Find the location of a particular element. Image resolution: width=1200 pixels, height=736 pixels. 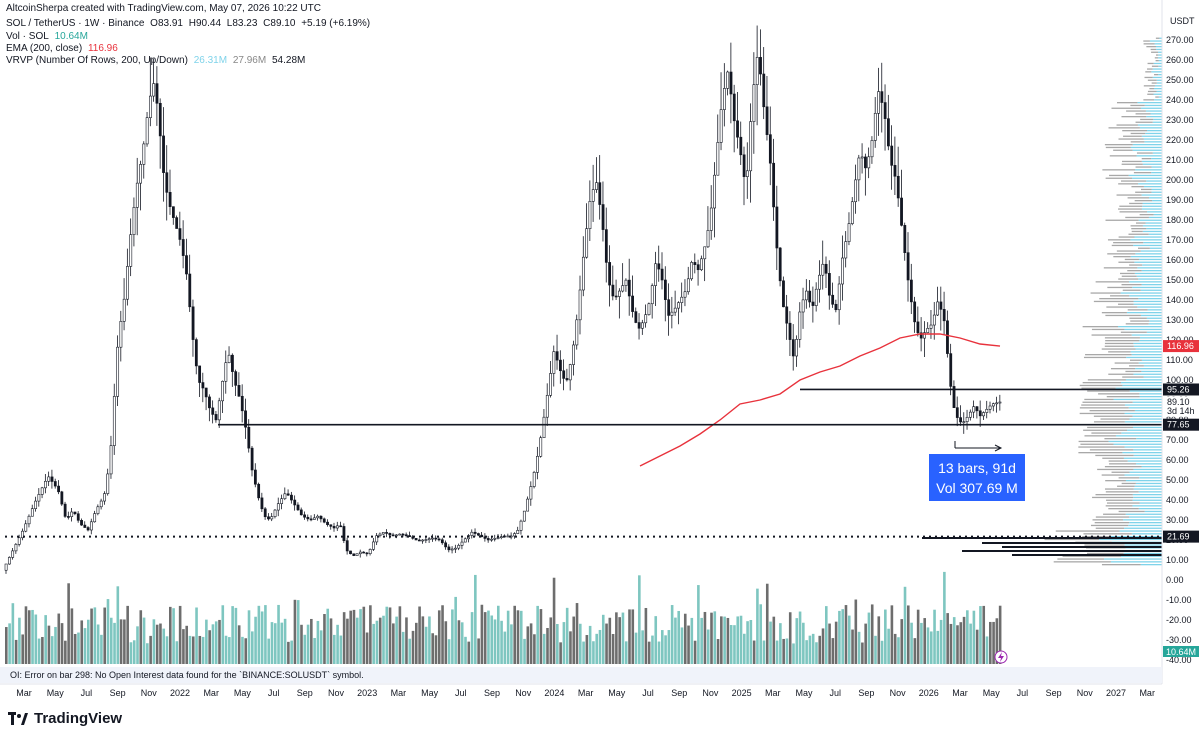

price-tick-label: 130.00 is located at coordinates (1180, 320).